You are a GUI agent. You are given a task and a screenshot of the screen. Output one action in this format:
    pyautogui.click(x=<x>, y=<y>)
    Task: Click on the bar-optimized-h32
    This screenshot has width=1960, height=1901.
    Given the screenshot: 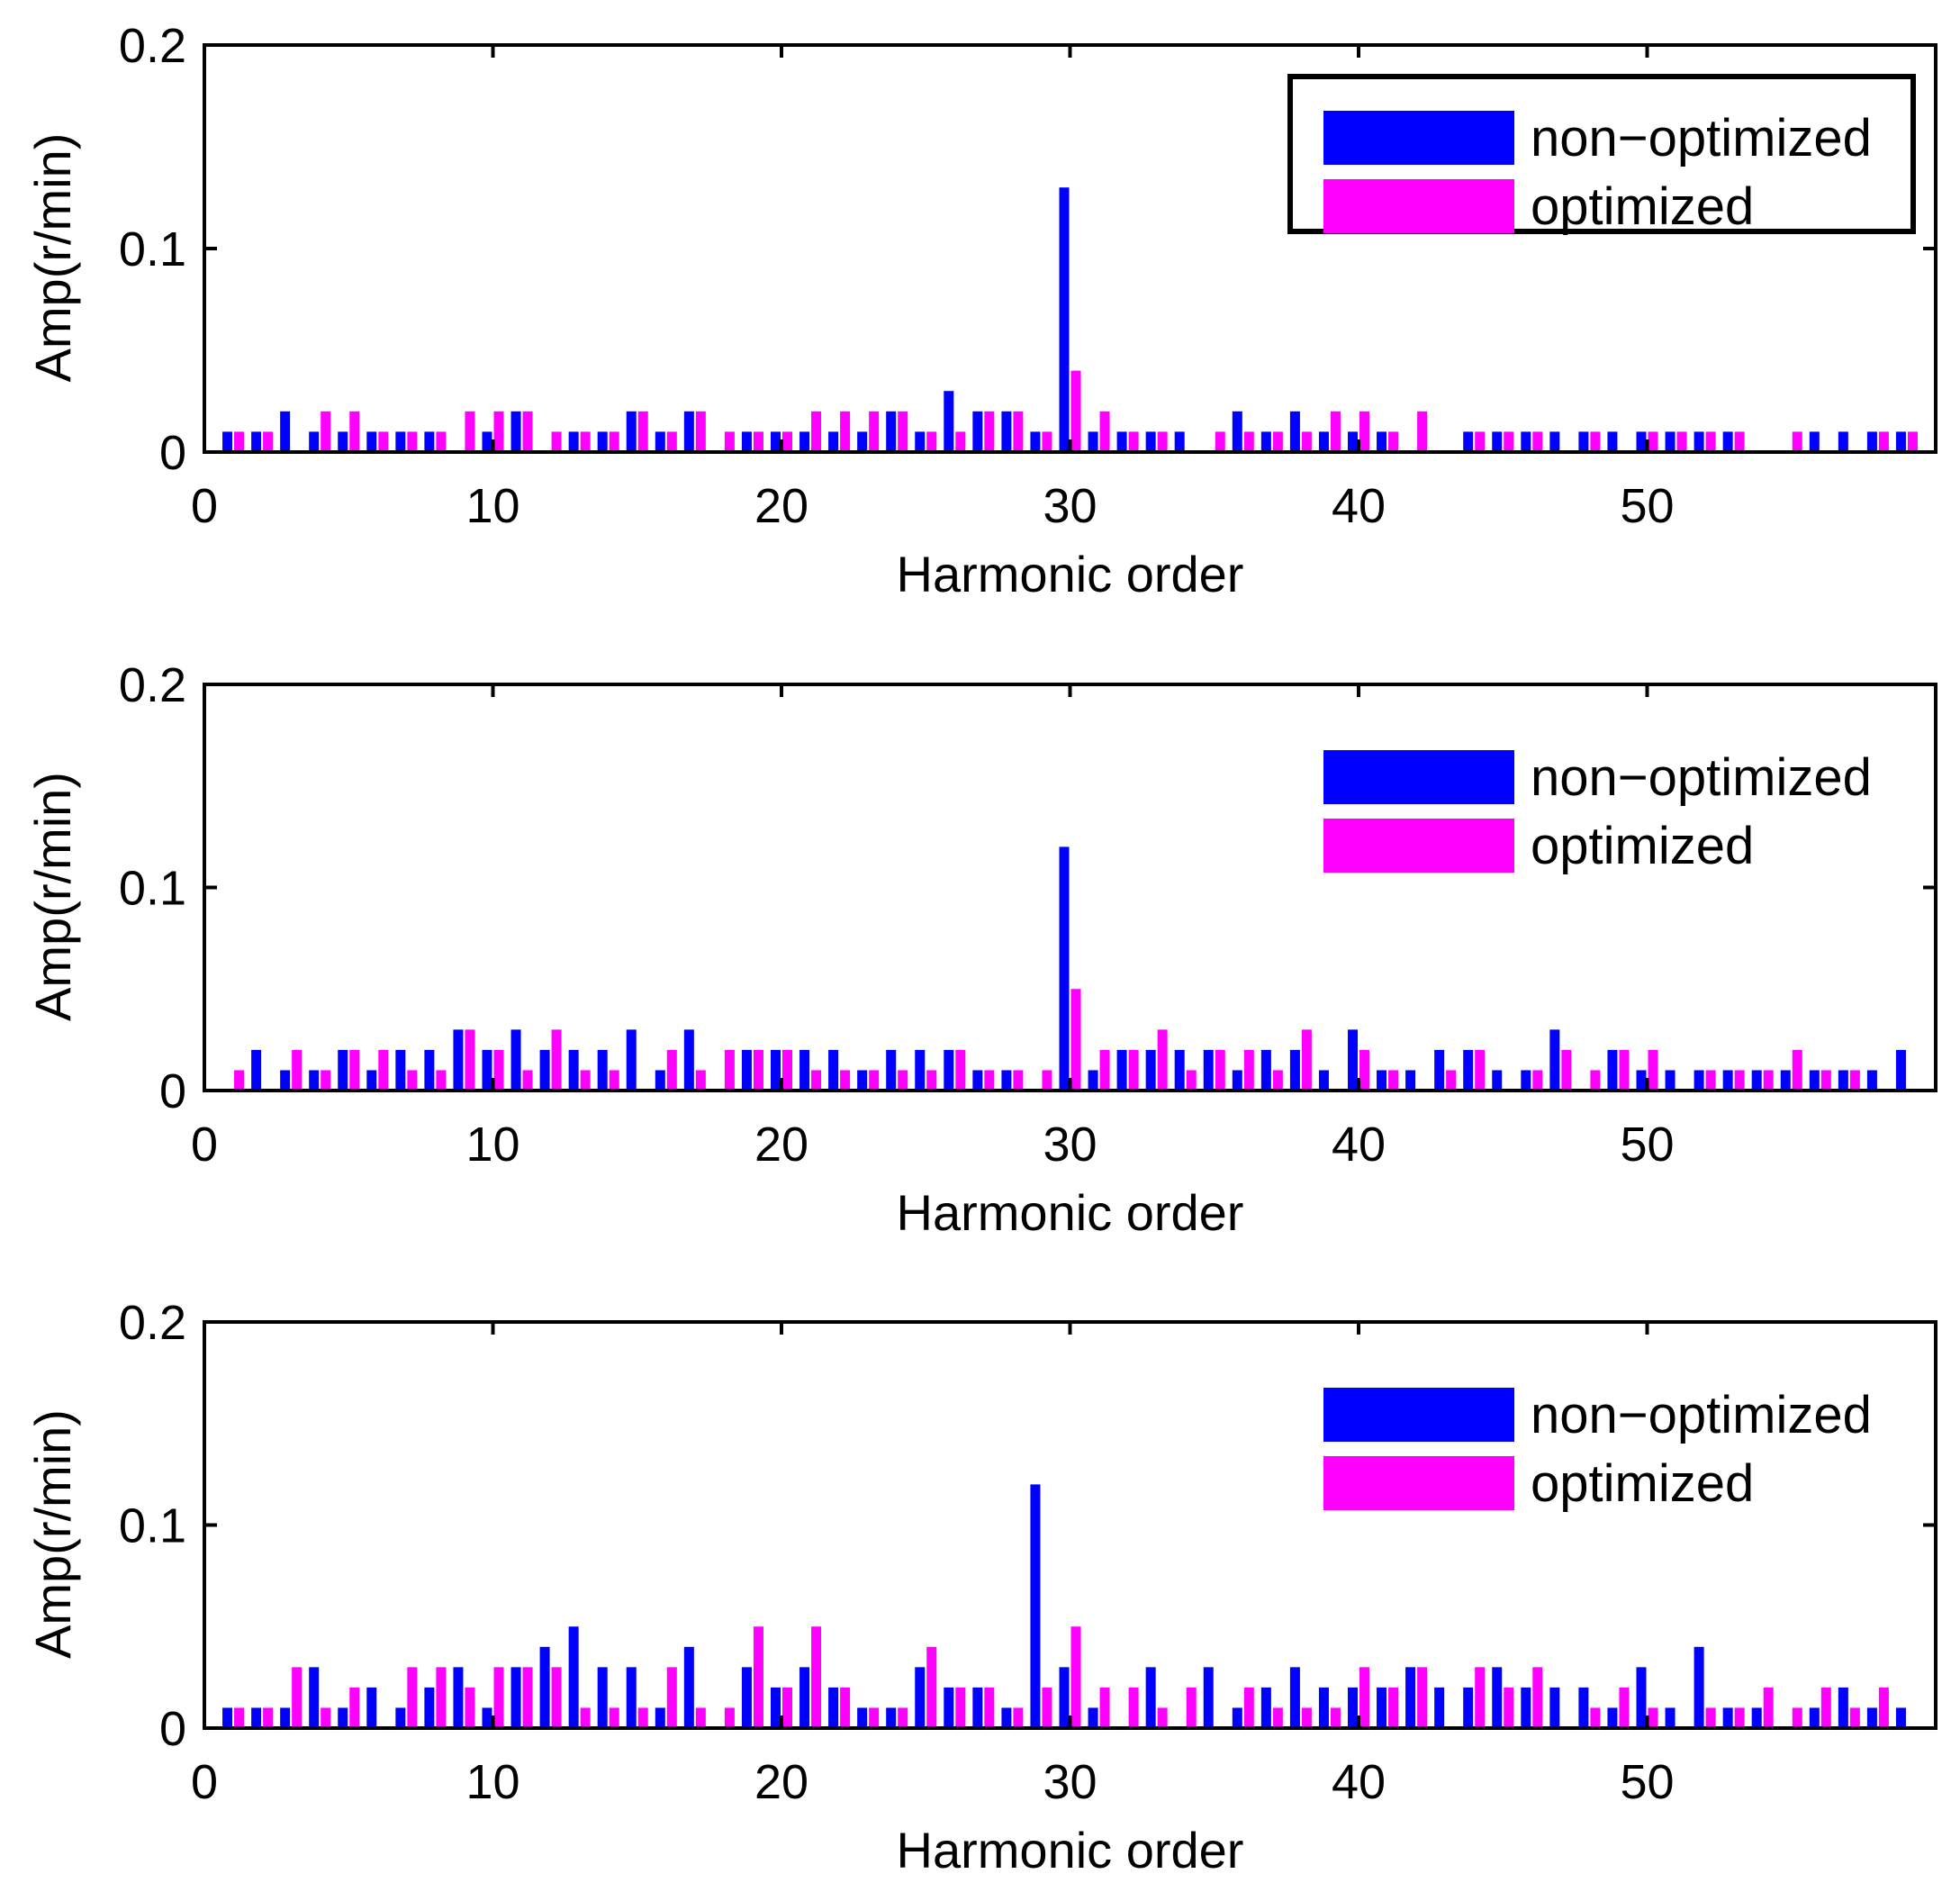 What is the action you would take?
    pyautogui.click(x=1133, y=1070)
    